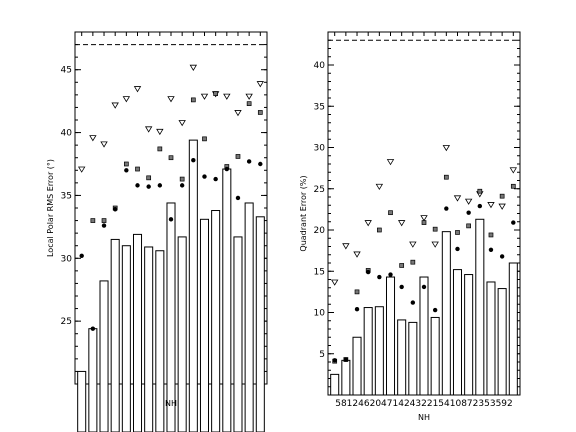  Describe the element at coordinates (320, 231) in the screenshot. I see `y-tick-label: 20` at that location.